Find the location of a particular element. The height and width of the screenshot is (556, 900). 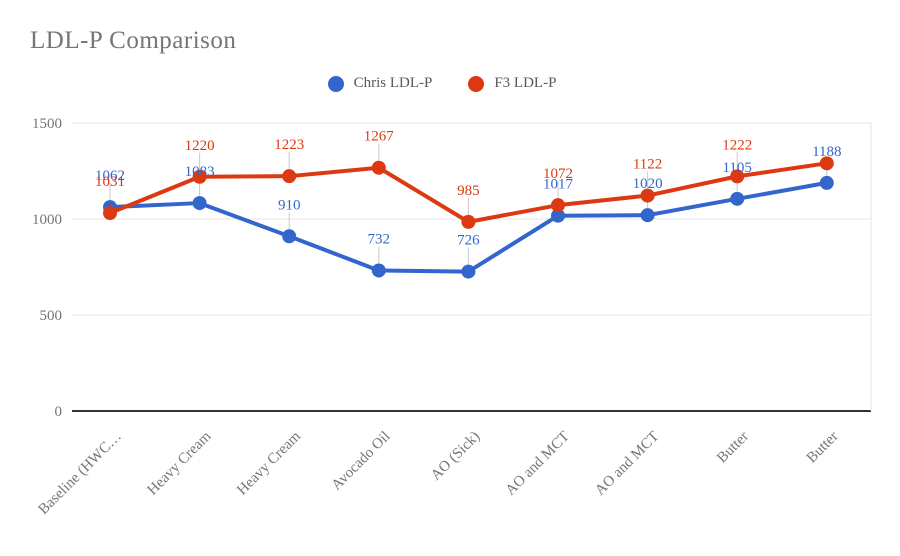

legend-label-chris-ldl-p: Chris LDL-P is located at coordinates (393, 83).